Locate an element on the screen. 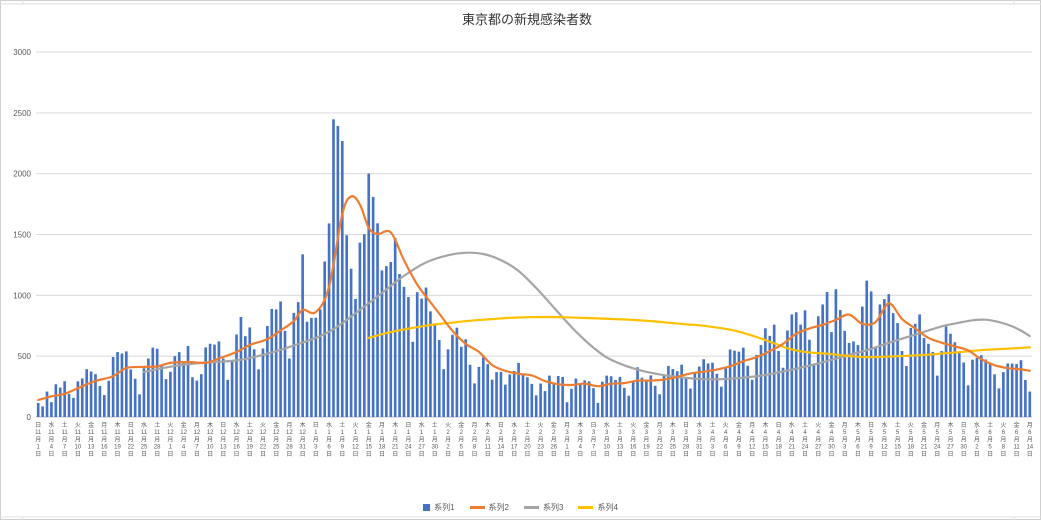 The image size is (1041, 520). legend-item-系列1: 系列1 is located at coordinates (439, 507).